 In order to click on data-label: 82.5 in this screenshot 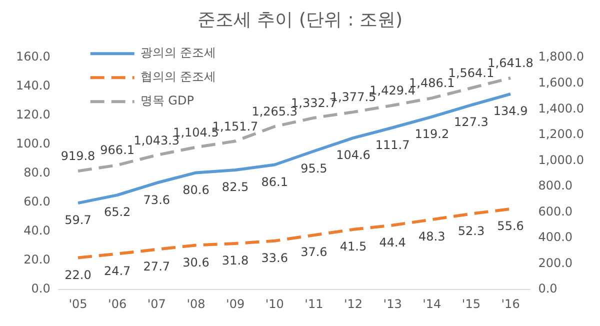, I will do `click(235, 187)`.